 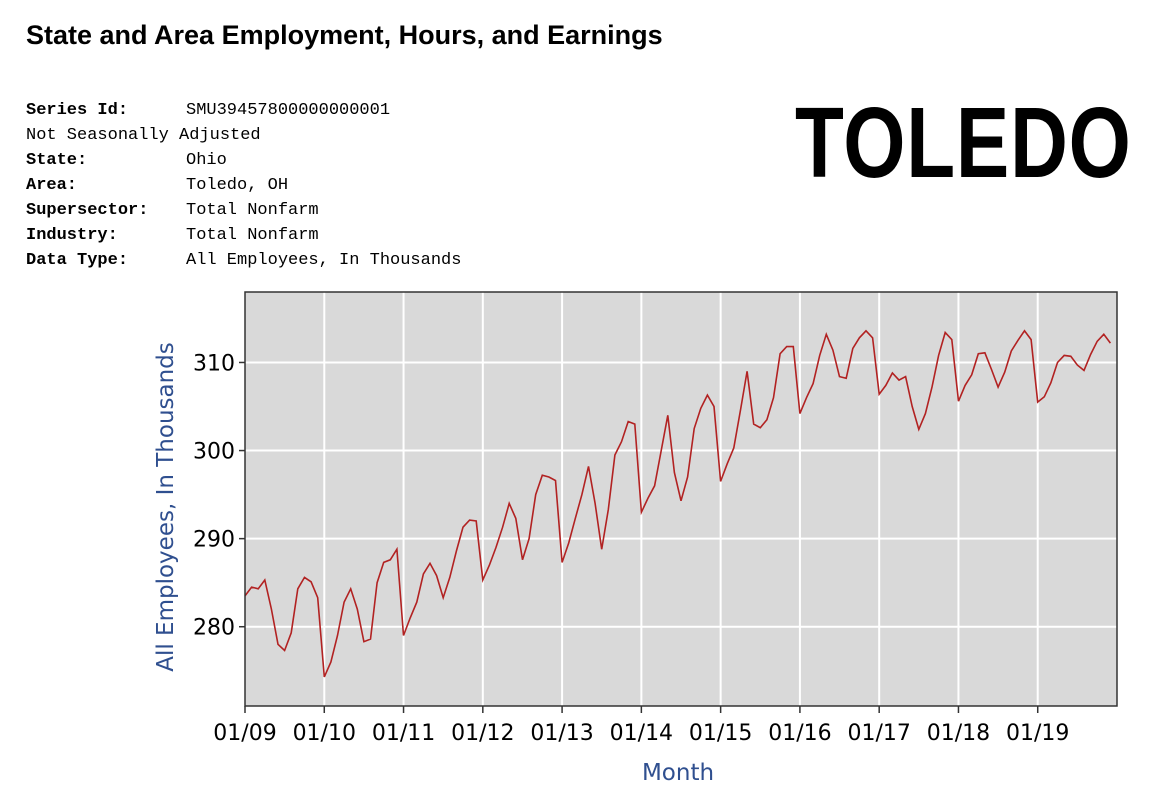 I want to click on y-axis: 280 290 300 310, so click(x=219, y=496).